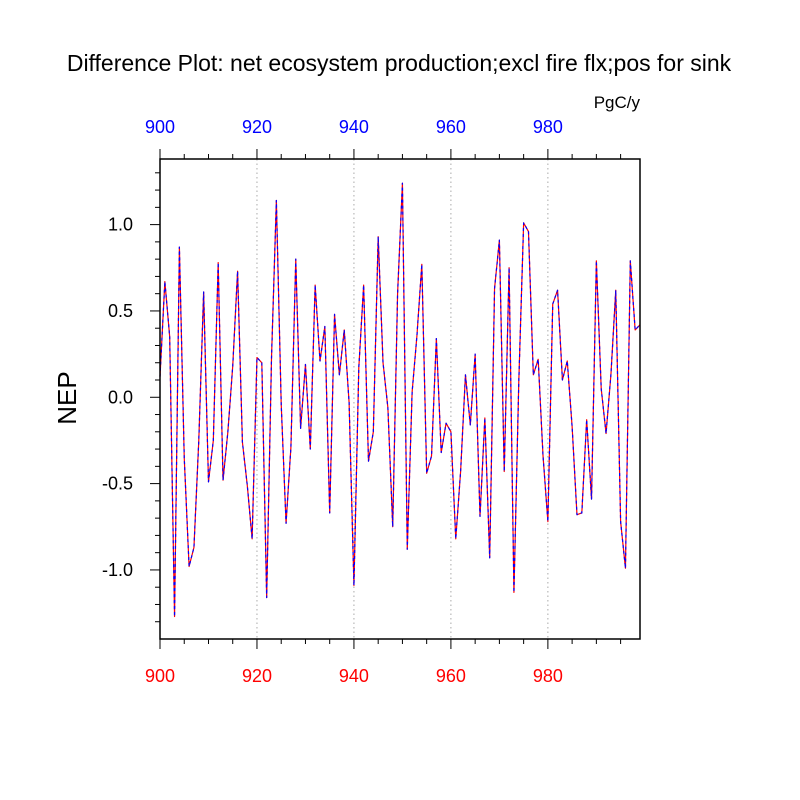 This screenshot has height=800, width=800. What do you see at coordinates (354, 676) in the screenshot?
I see `x-tick-label-bottom: 940` at bounding box center [354, 676].